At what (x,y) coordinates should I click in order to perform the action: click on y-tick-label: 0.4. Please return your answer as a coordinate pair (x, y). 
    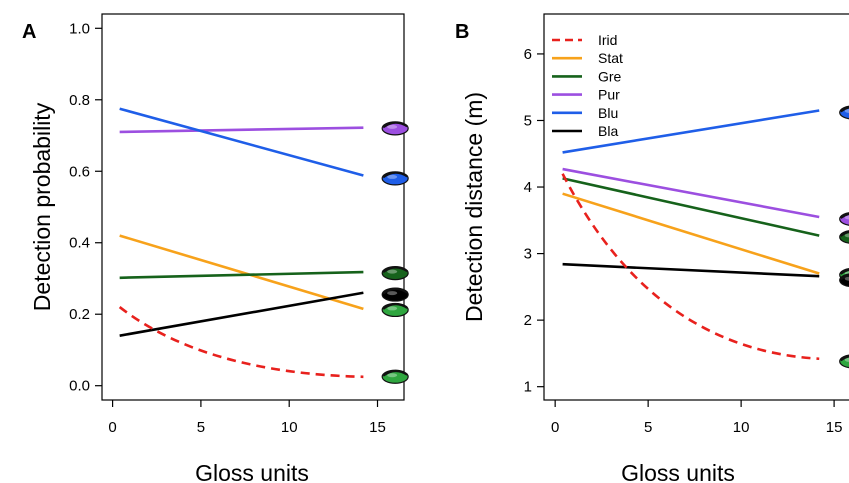
    Looking at the image, I should click on (79, 243).